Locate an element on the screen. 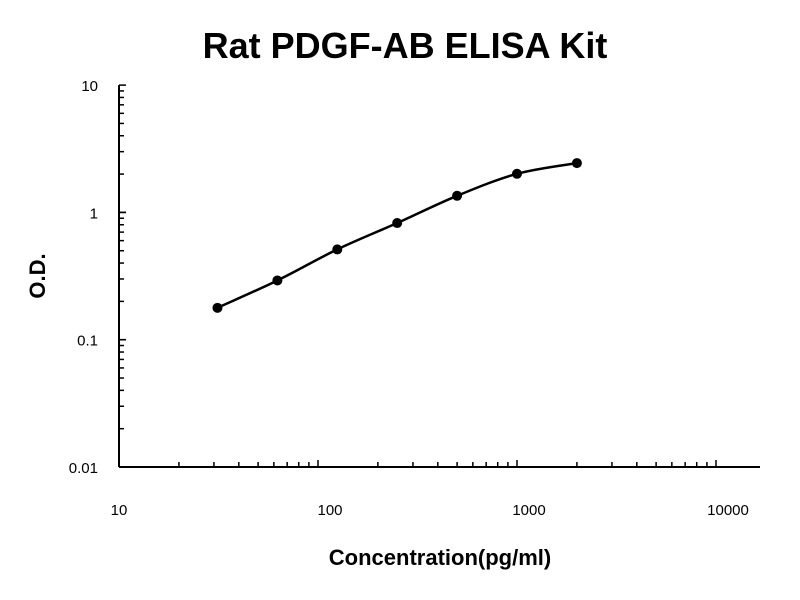  y-tick-label: 0.01 is located at coordinates (83, 468).